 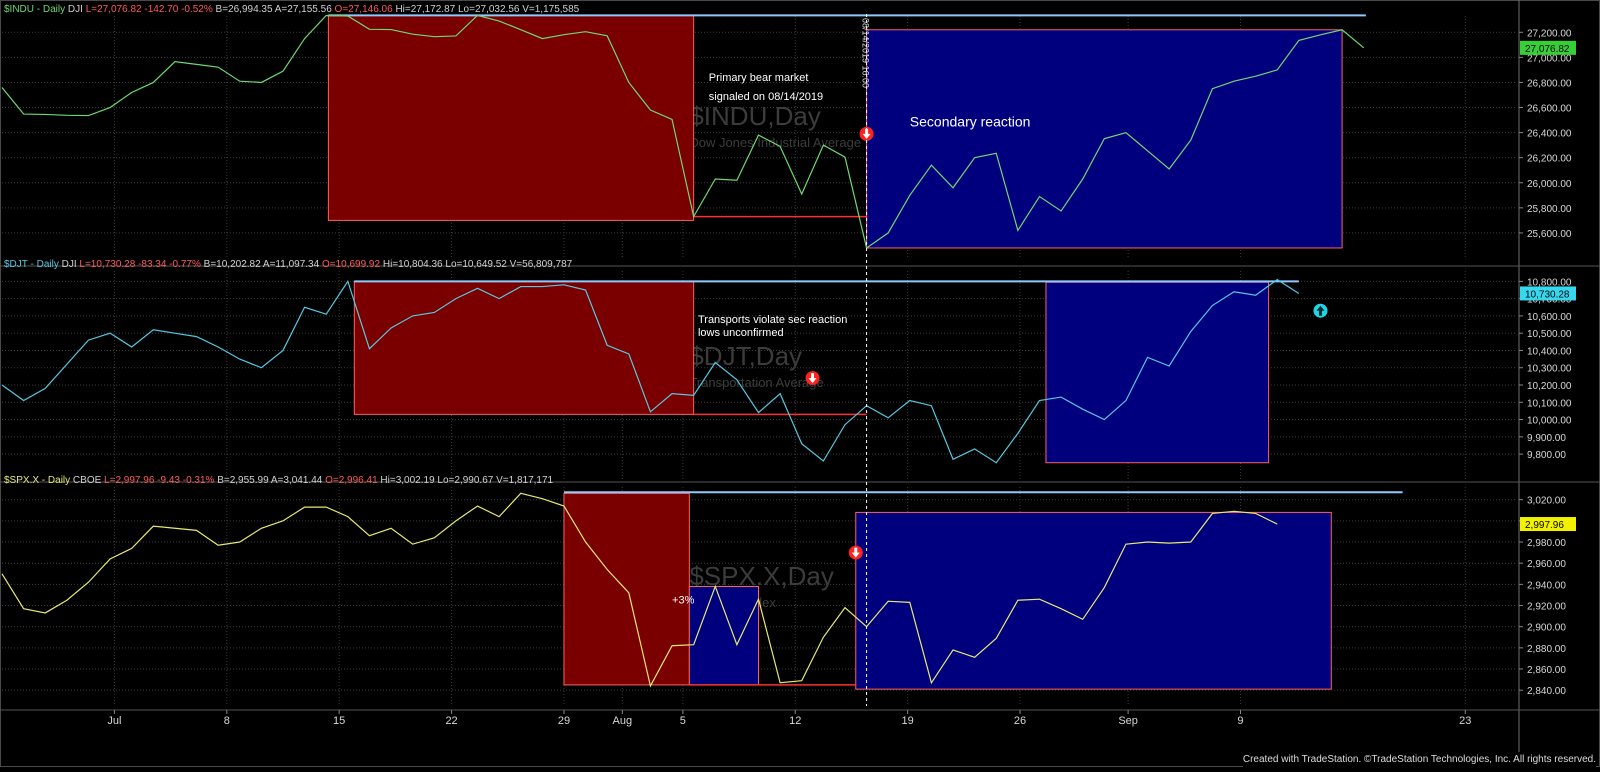 What do you see at coordinates (754, 116) in the screenshot?
I see `watermark-title: $INDU,Day` at bounding box center [754, 116].